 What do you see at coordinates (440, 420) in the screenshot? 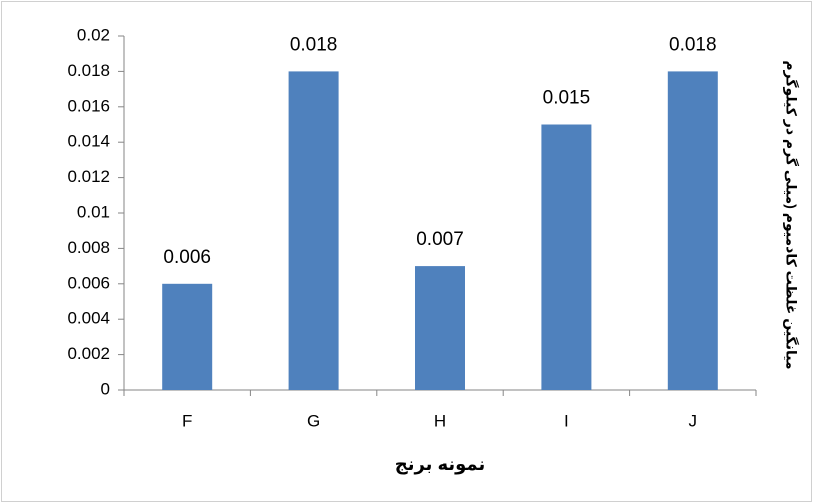
I see `x-tick-label: H` at bounding box center [440, 420].